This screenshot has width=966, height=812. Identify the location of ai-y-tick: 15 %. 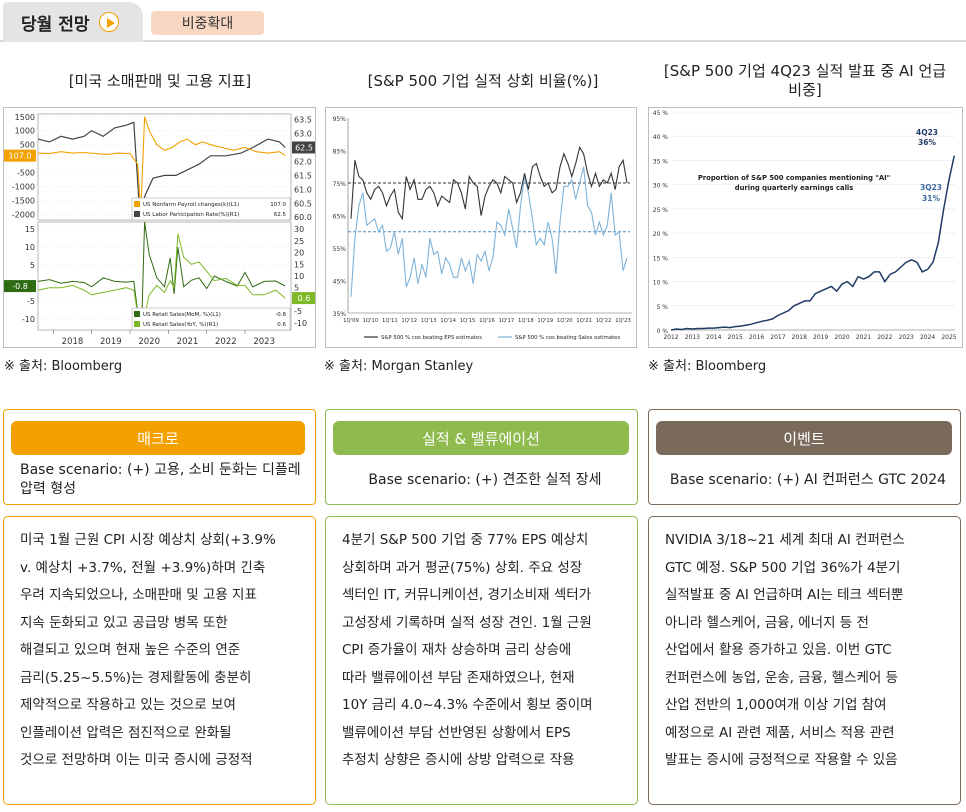
(661, 258).